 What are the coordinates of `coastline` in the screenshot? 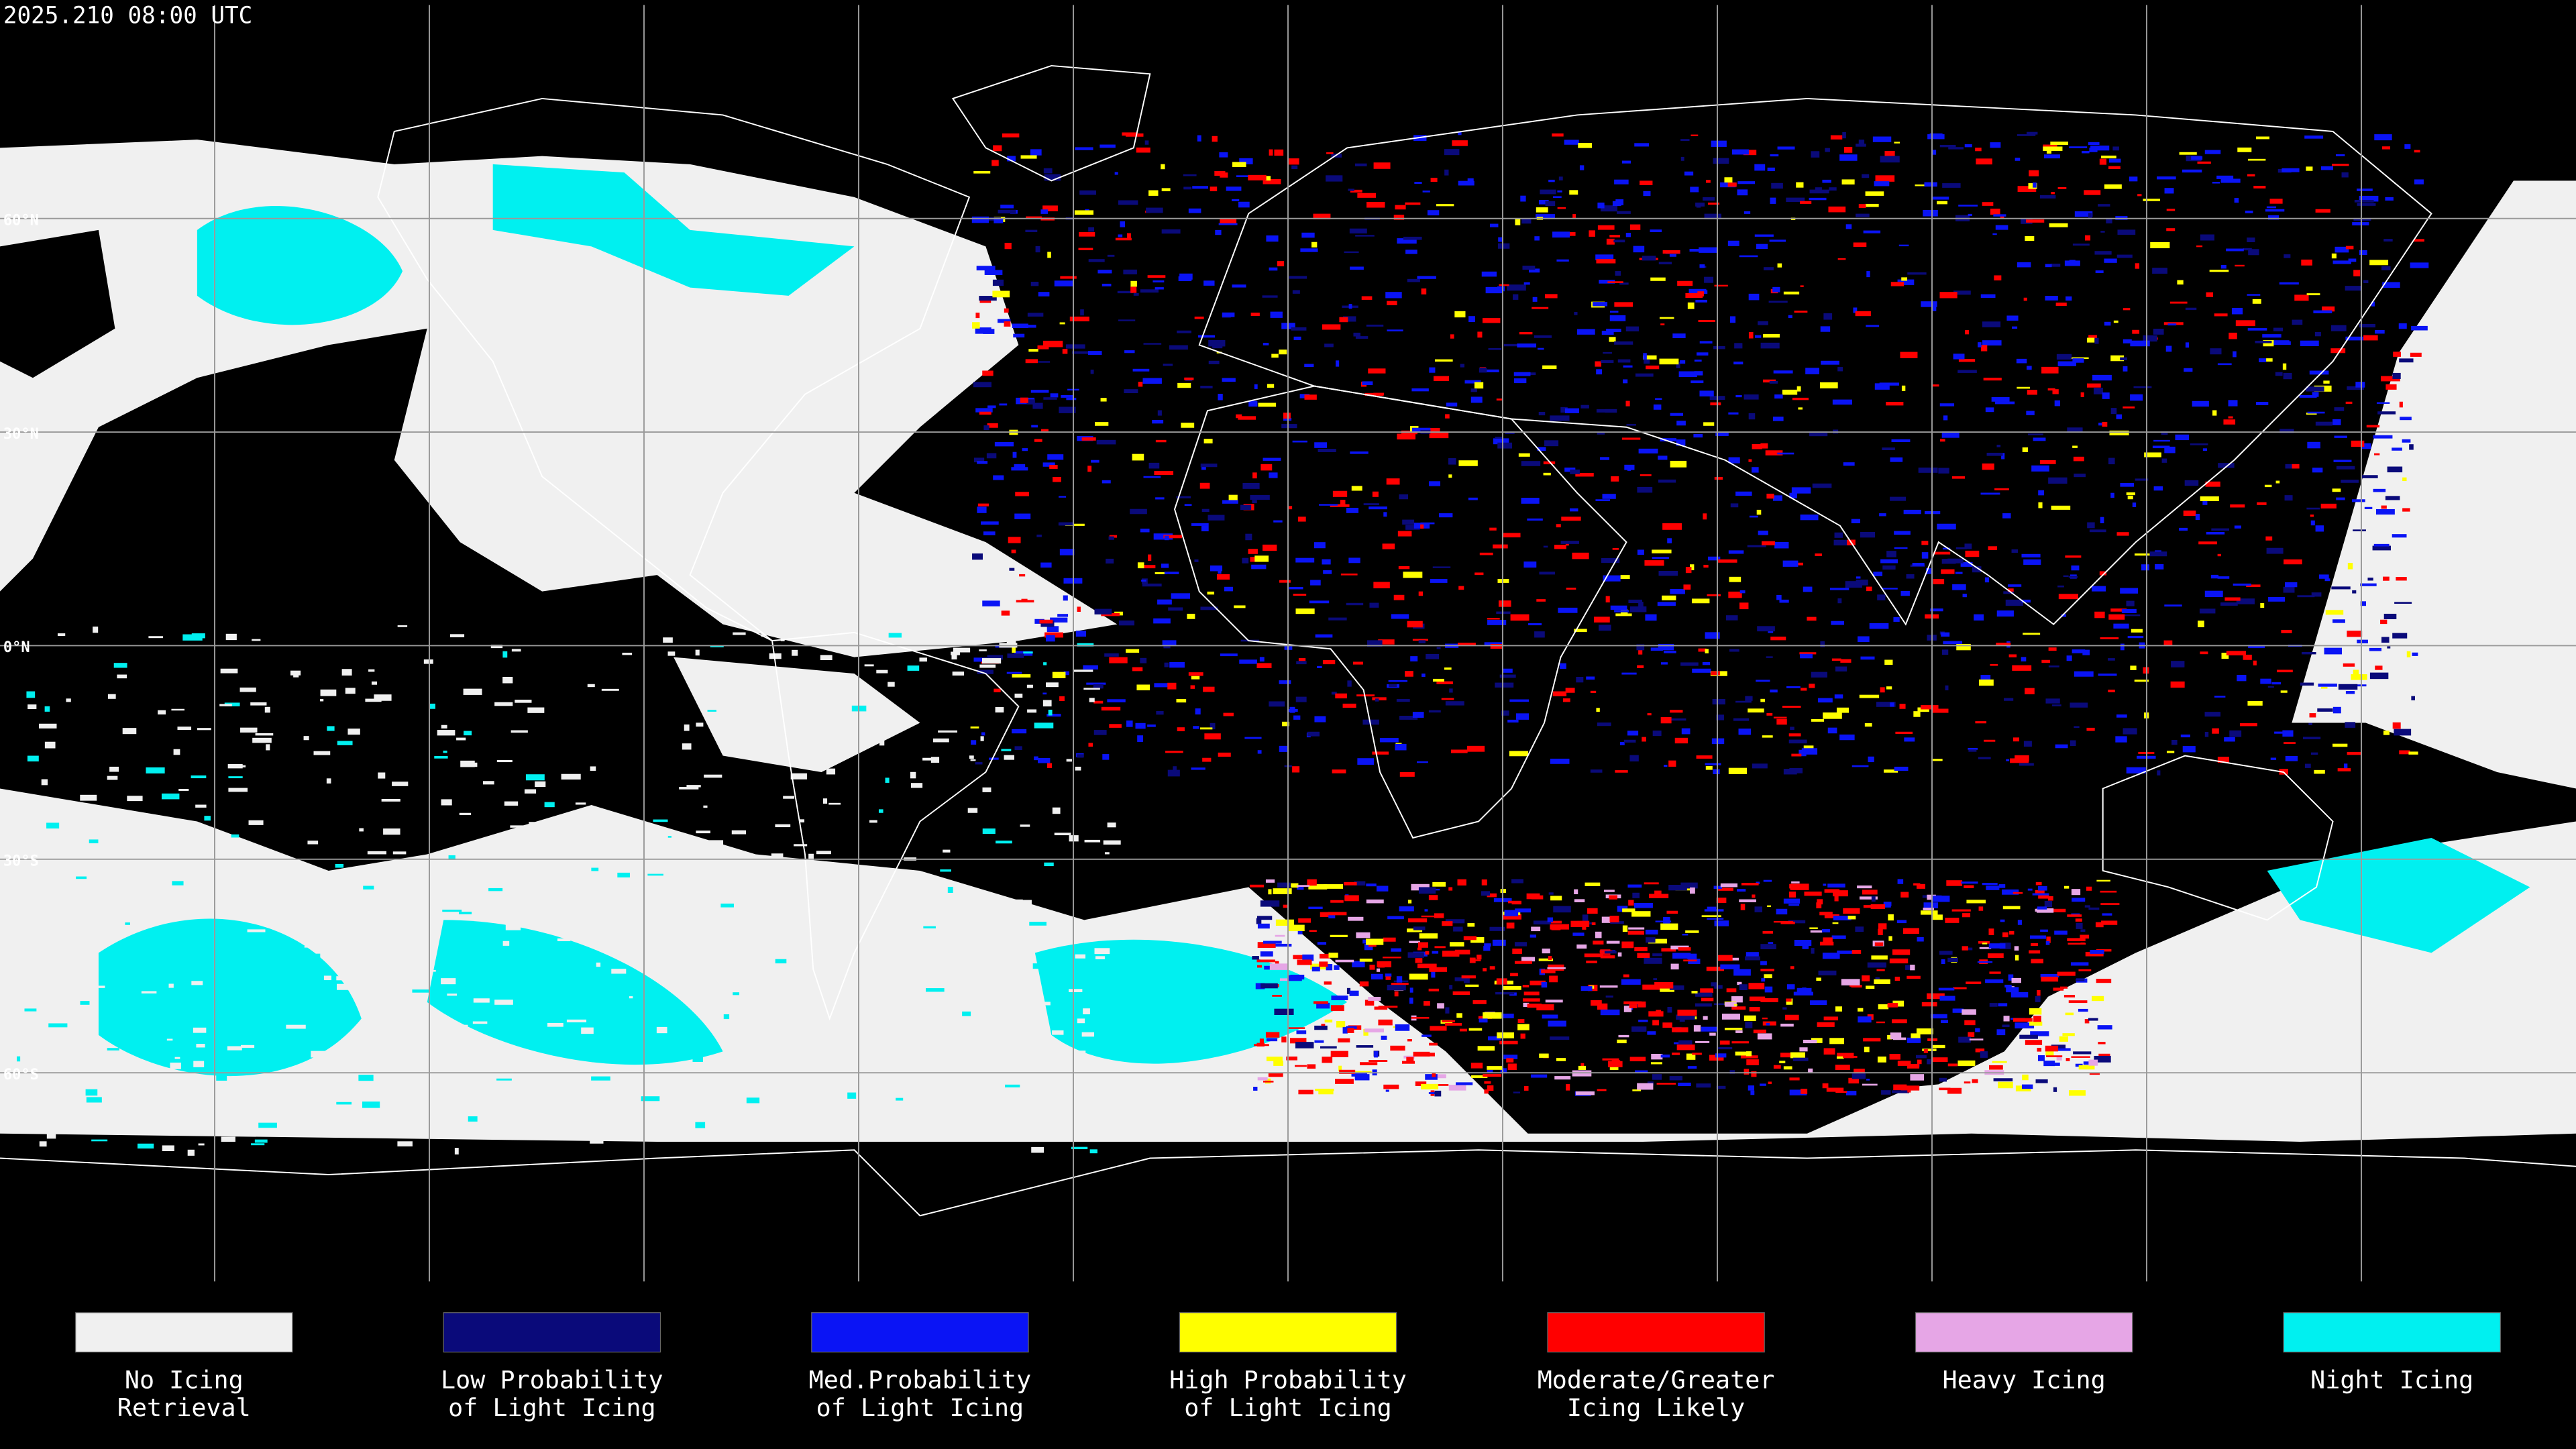 It's located at (2218, 838).